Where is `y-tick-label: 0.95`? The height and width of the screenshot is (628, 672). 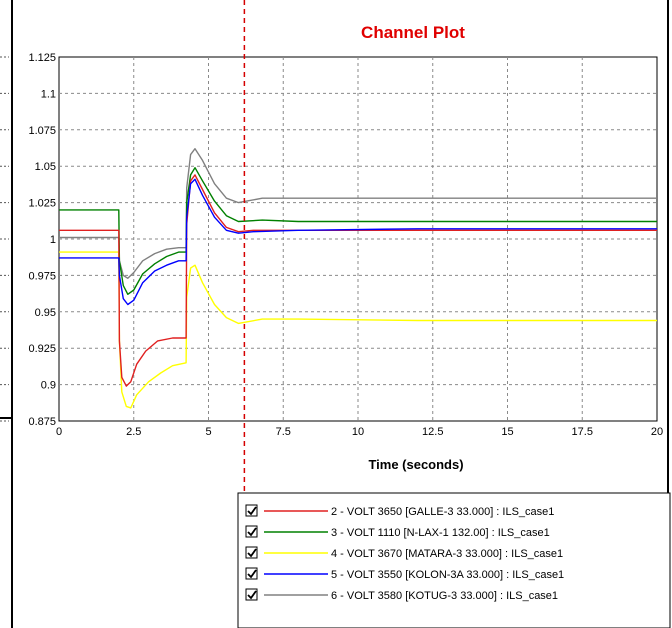 y-tick-label: 0.95 is located at coordinates (45, 313).